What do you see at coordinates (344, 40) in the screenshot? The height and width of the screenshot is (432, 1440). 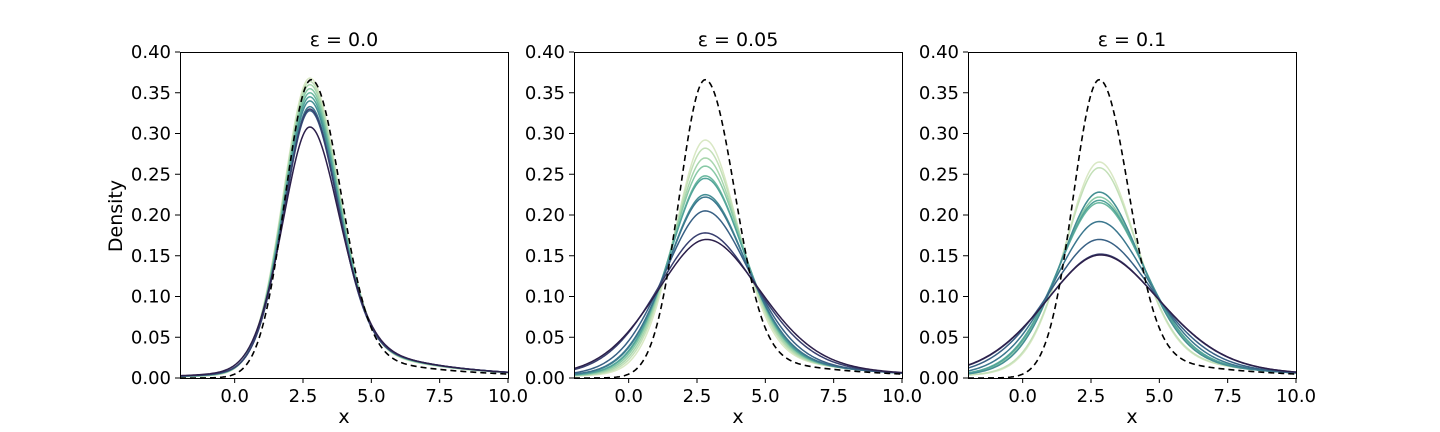 I see `panel-title: ε = 0.0` at bounding box center [344, 40].